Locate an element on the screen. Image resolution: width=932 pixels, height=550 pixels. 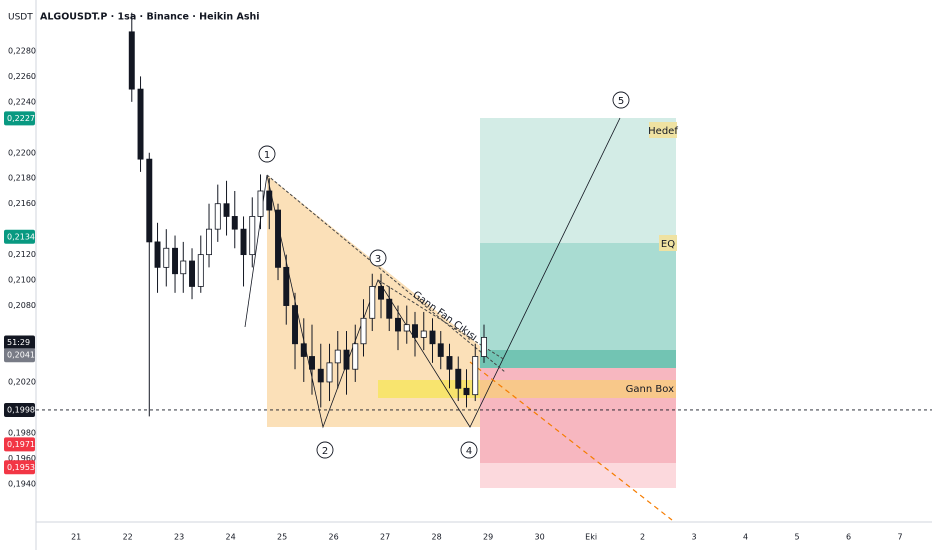
x-tick-label: 28 is located at coordinates (437, 537).